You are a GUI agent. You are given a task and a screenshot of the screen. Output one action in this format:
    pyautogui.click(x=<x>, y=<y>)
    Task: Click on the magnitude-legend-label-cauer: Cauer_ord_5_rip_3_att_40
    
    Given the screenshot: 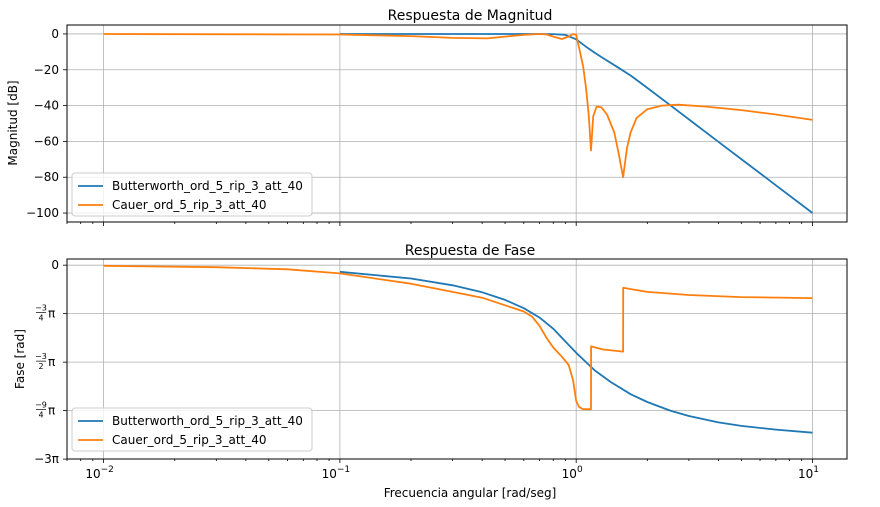 What is the action you would take?
    pyautogui.click(x=189, y=205)
    